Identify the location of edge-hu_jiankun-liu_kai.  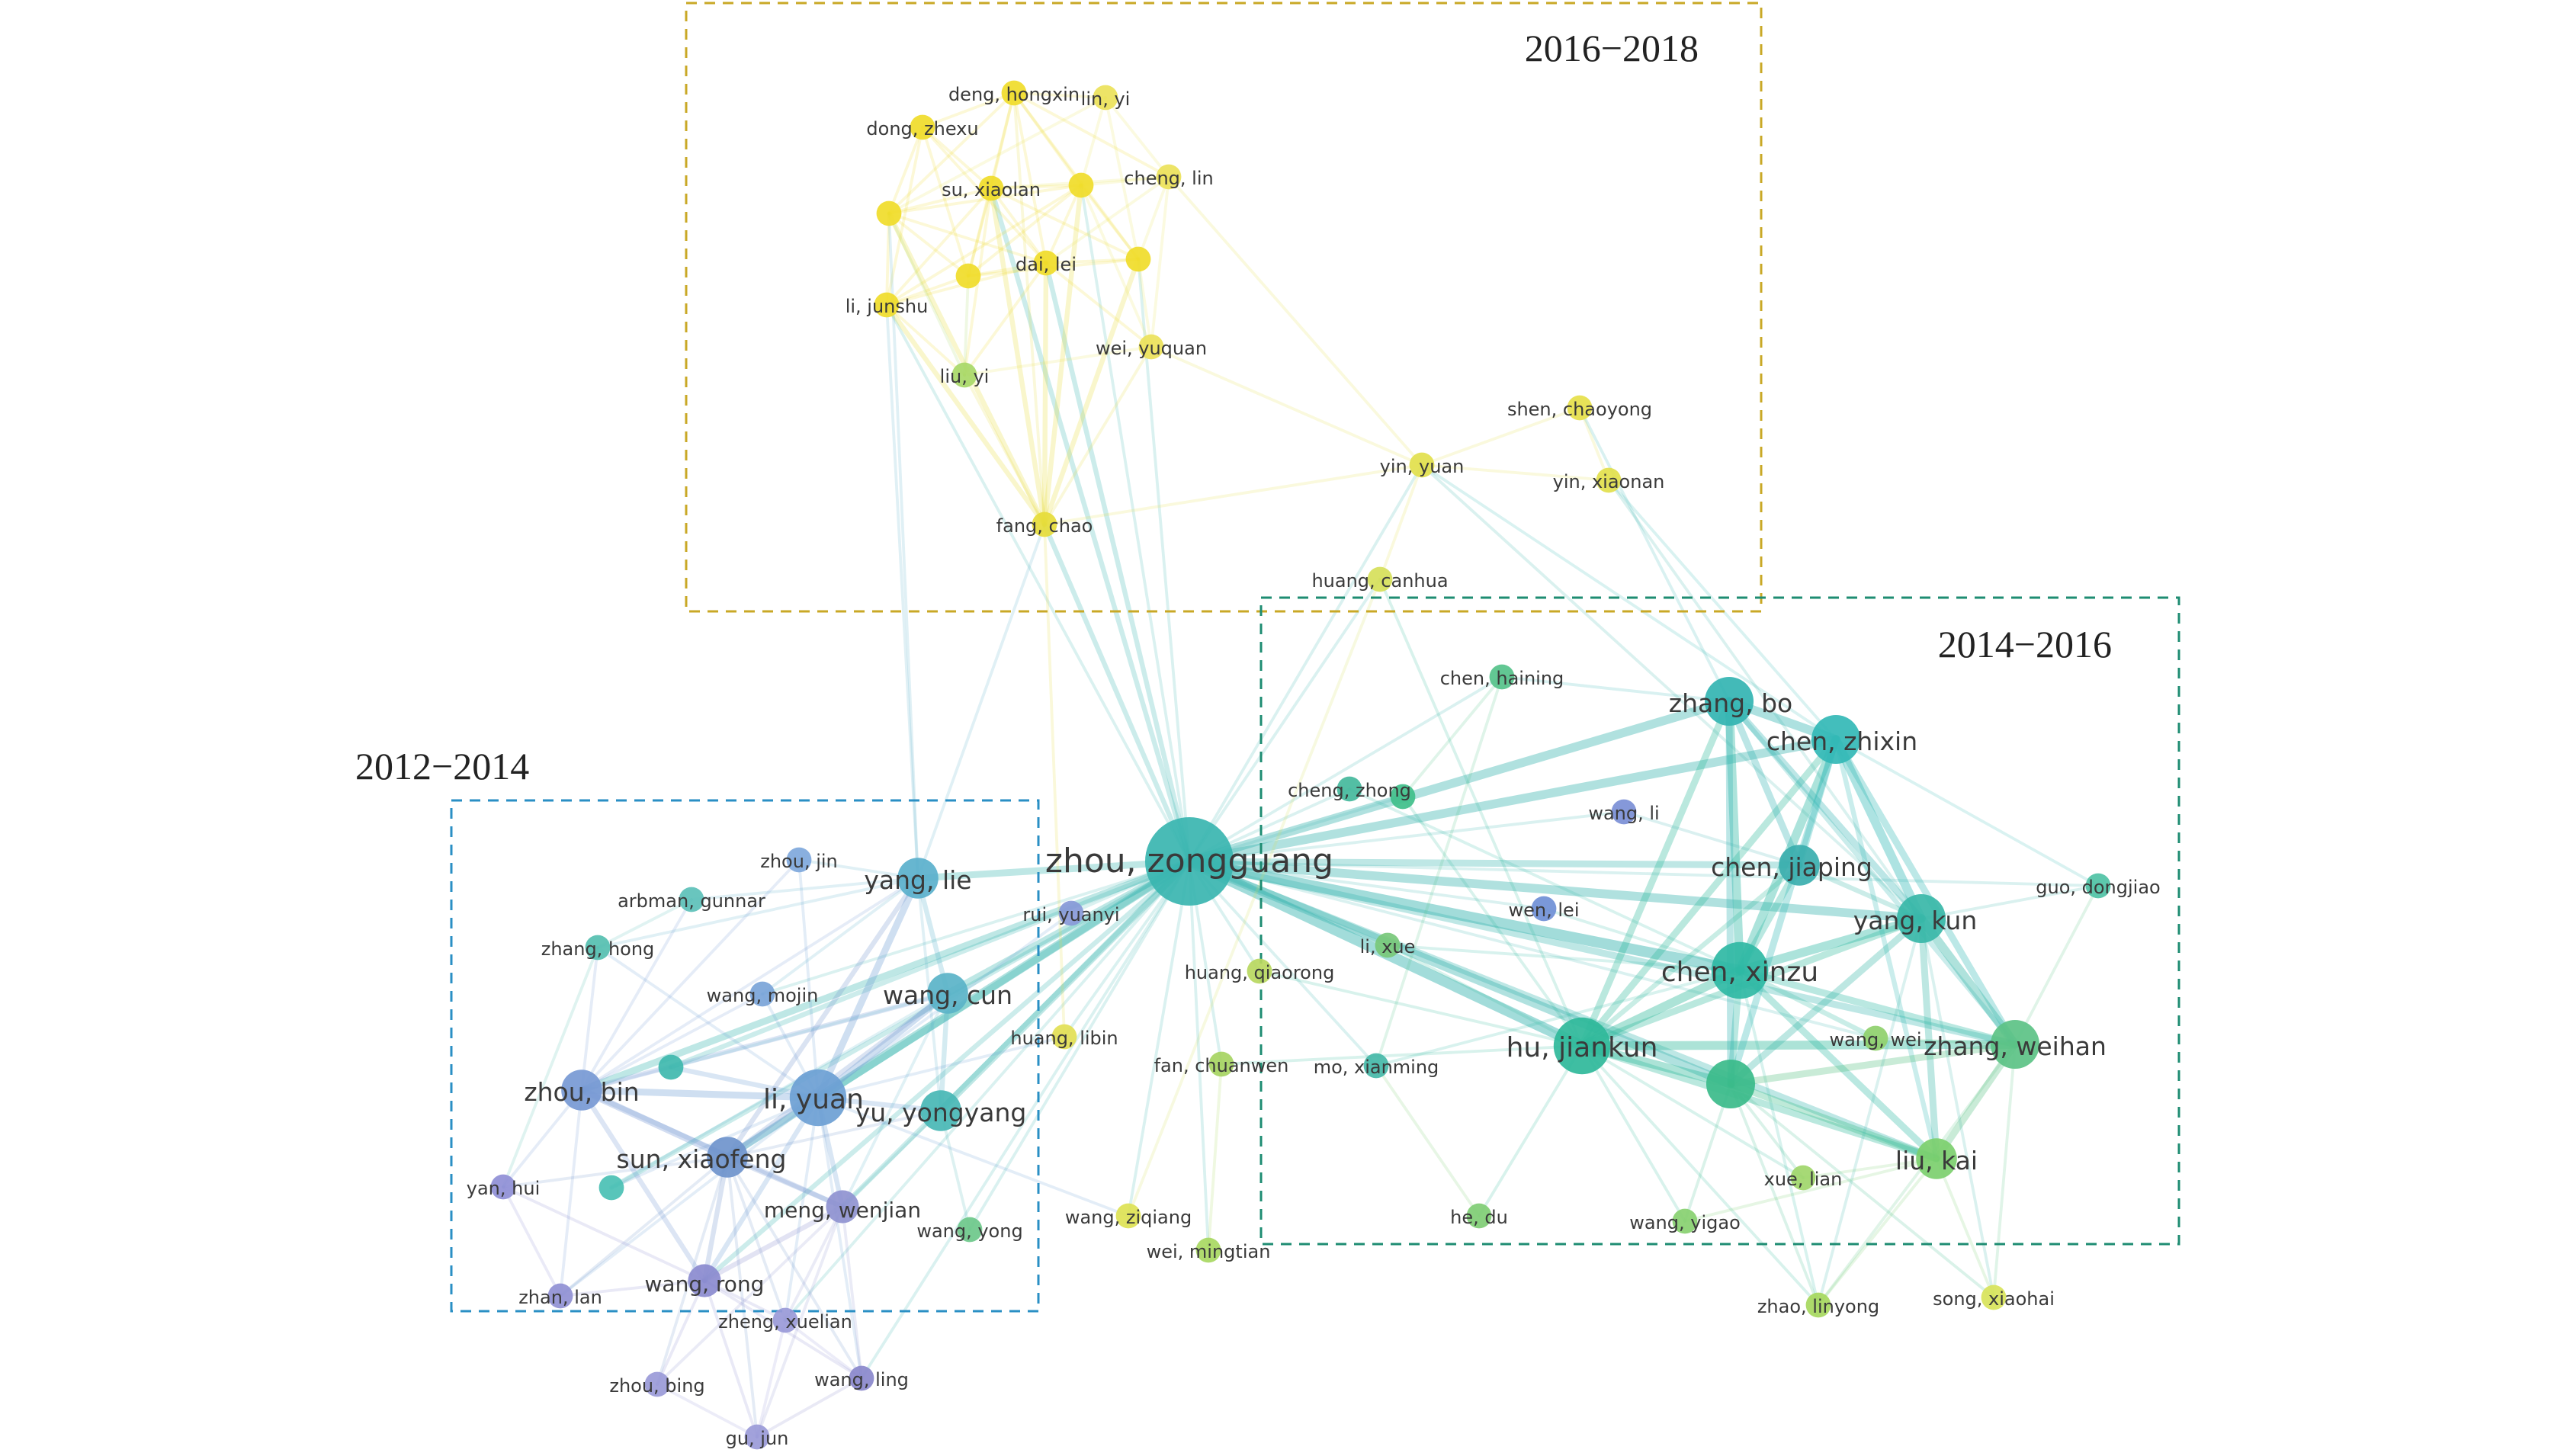
(1759, 1102).